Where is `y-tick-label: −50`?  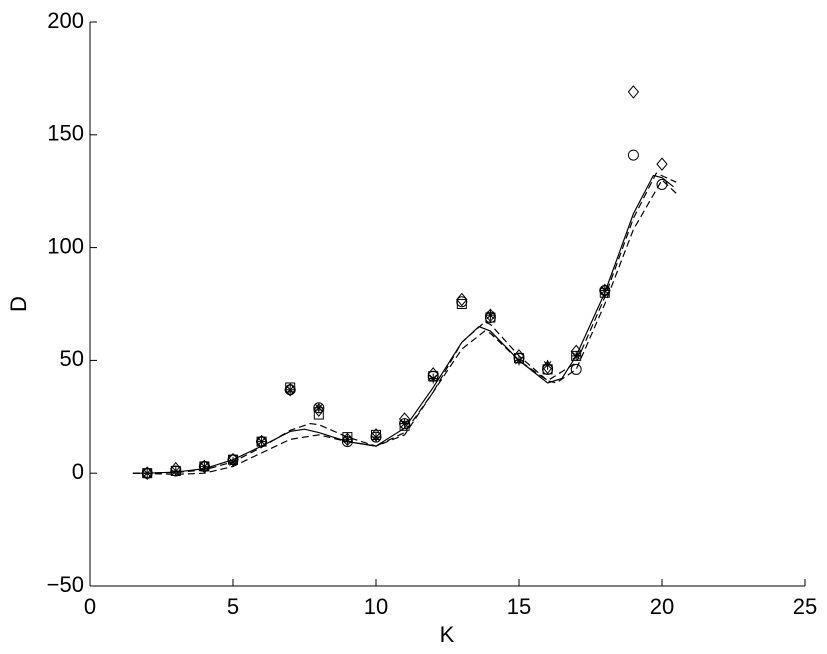 y-tick-label: −50 is located at coordinates (65, 584).